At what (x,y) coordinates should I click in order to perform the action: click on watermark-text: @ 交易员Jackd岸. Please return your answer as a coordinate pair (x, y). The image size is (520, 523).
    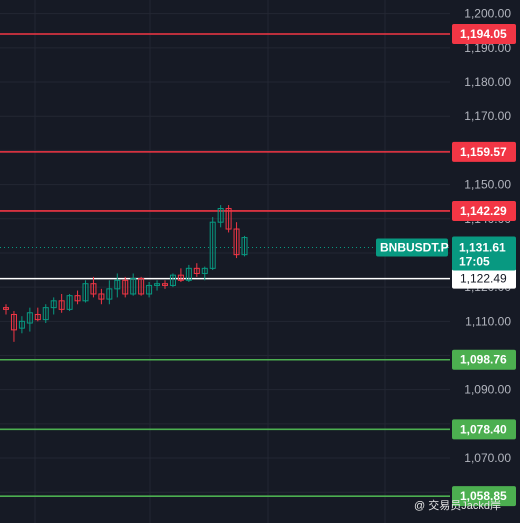
    Looking at the image, I should click on (457, 506).